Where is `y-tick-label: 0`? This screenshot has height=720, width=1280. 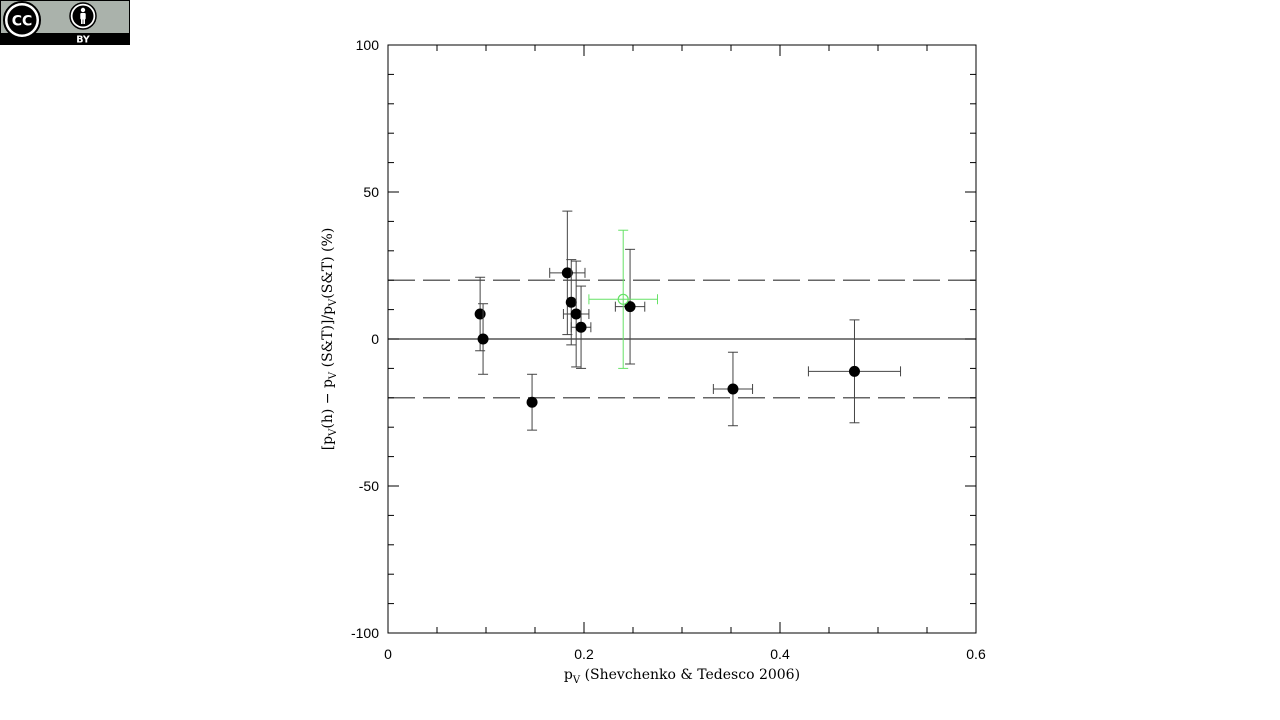 y-tick-label: 0 is located at coordinates (375, 339).